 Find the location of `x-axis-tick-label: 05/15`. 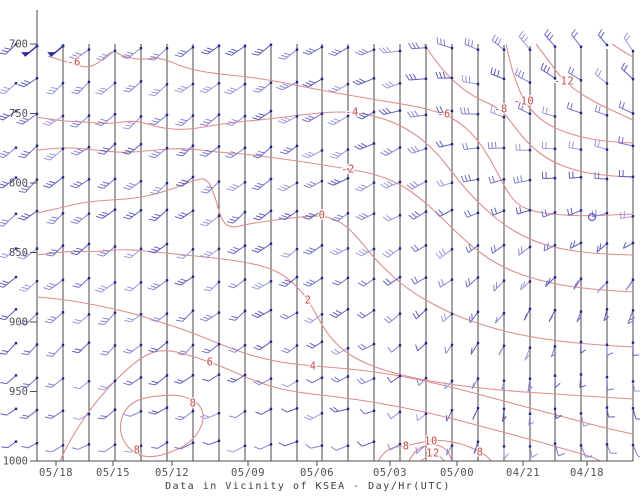

x-axis-tick-label: 05/15 is located at coordinates (113, 473).